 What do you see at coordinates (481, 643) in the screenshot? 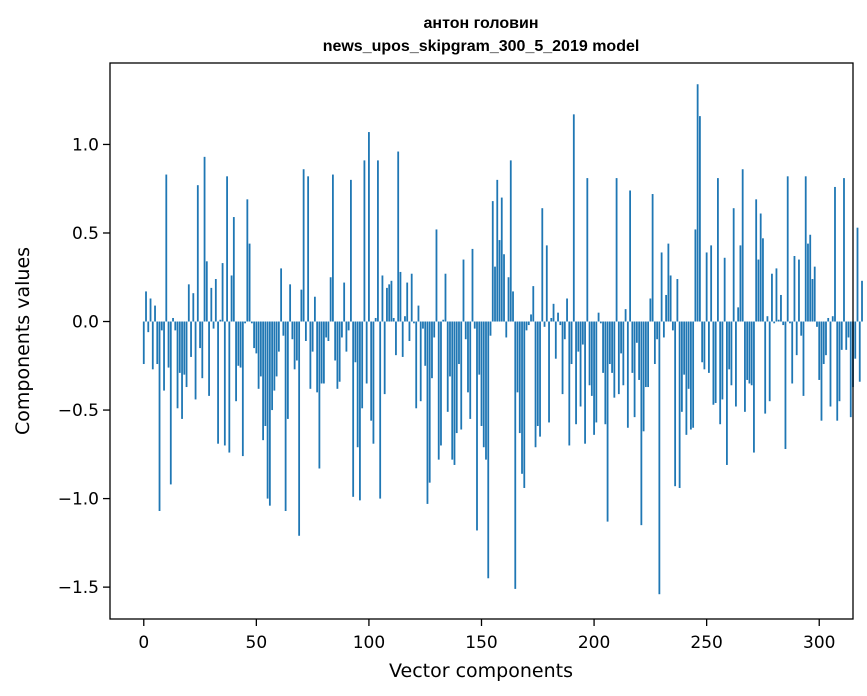
I see `x-tick-label-150: 150` at bounding box center [481, 643].